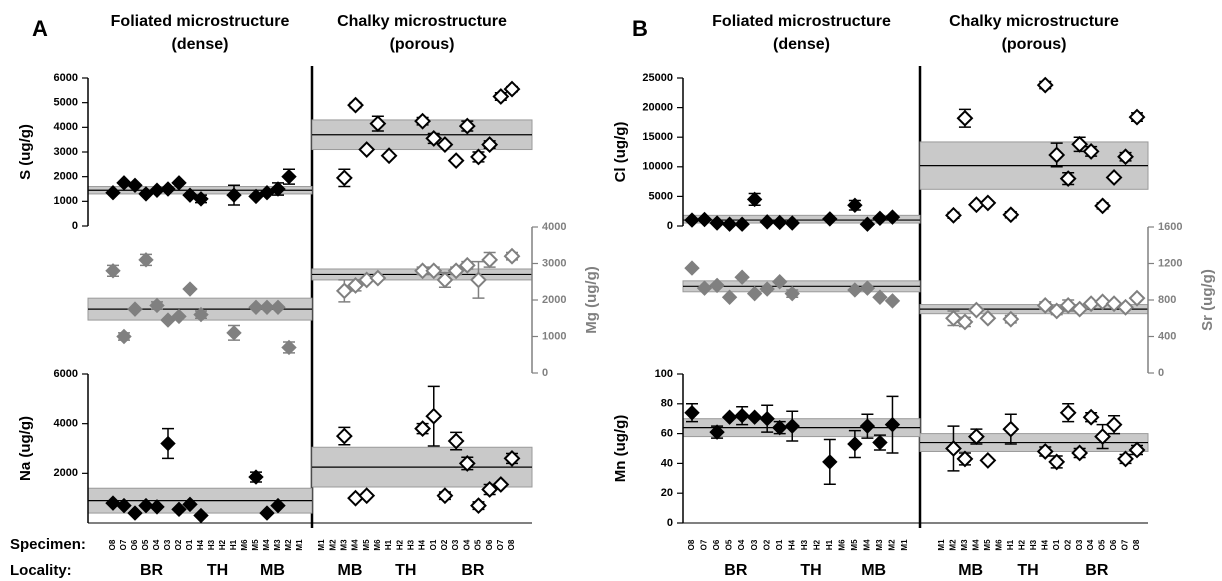  Describe the element at coordinates (1113, 544) in the screenshot. I see `specimen-label: O6` at that location.